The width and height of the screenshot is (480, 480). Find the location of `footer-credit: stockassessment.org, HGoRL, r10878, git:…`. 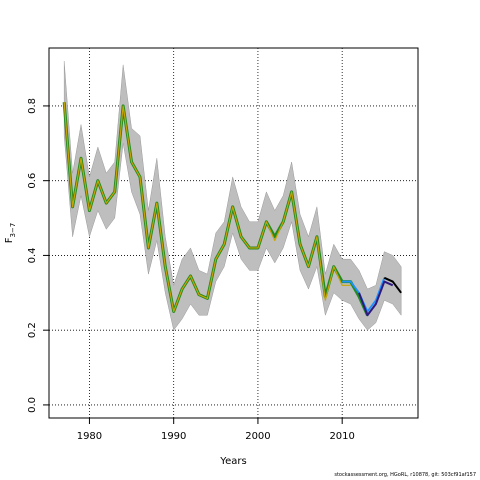

footer-credit: stockassessment.org, HGoRL, r10878, git:… is located at coordinates (405, 475).